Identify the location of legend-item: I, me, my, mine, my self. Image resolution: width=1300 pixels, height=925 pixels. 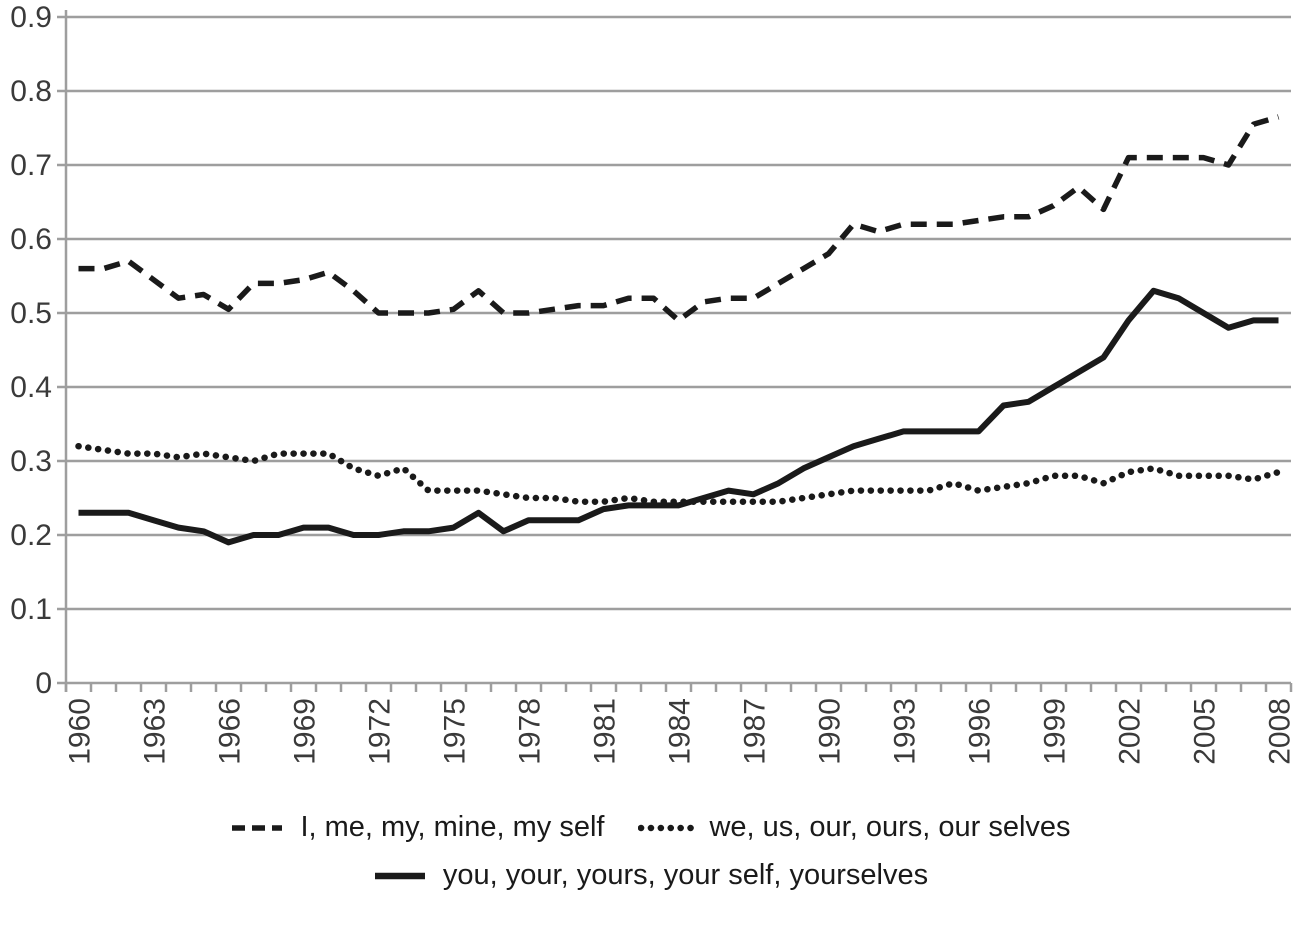
(417, 827).